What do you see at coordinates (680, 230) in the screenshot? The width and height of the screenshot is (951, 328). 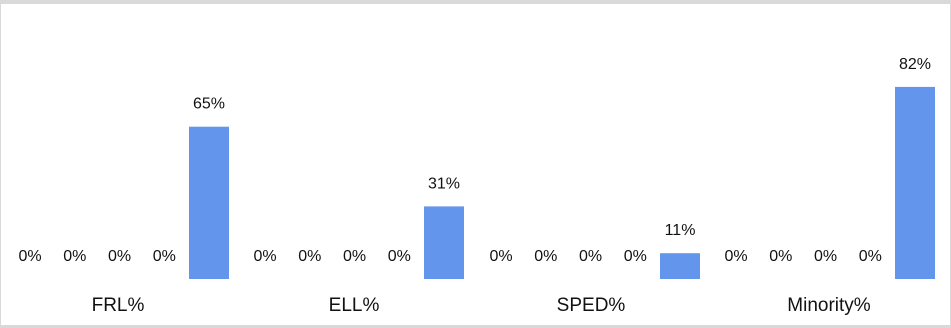 I see `data-label: 11%` at bounding box center [680, 230].